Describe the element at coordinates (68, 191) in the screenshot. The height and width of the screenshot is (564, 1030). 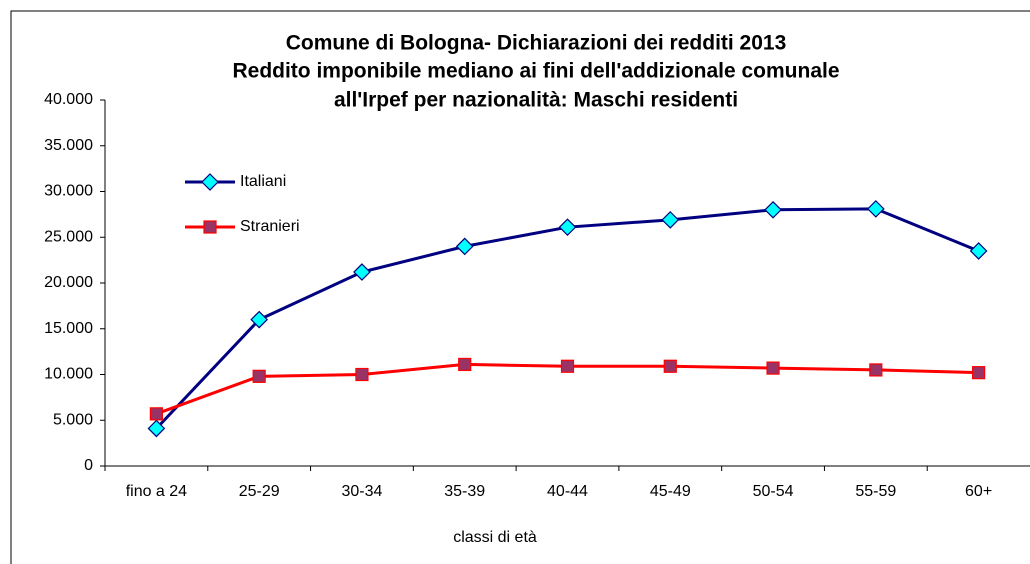
I see `y-tick-label: 30.000` at that location.